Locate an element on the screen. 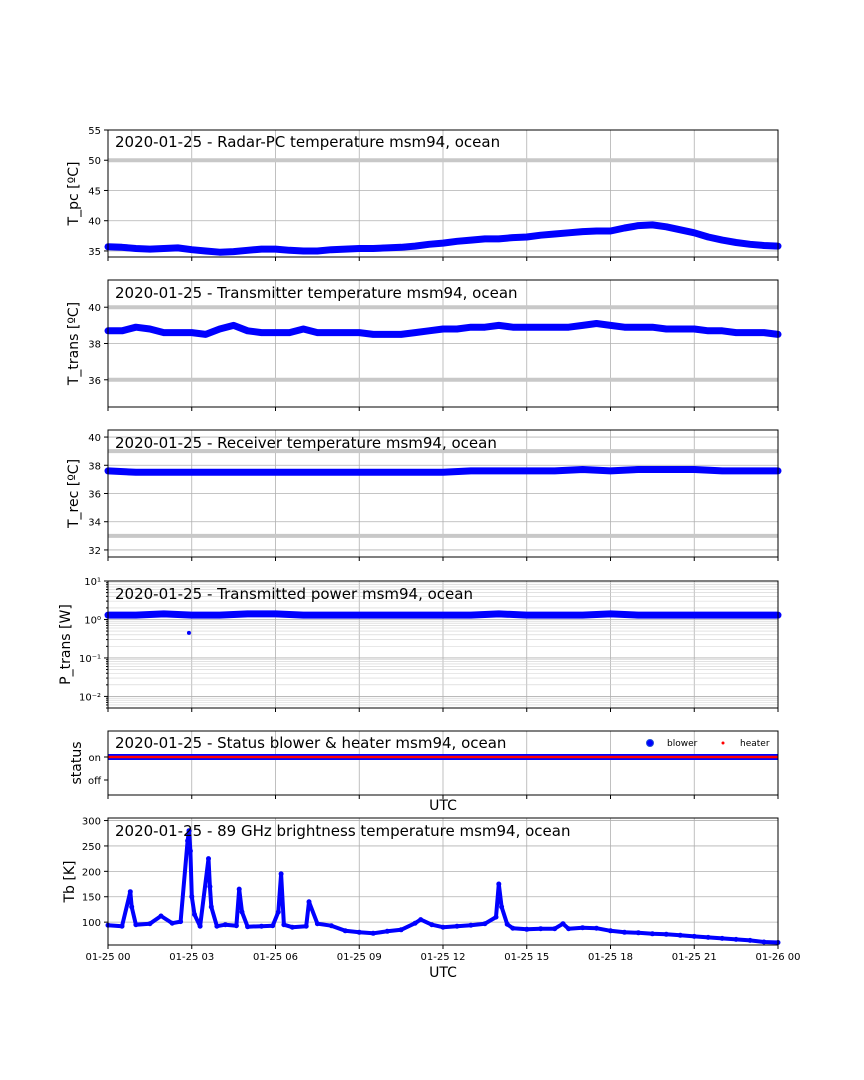 The width and height of the screenshot is (864, 1080). legend: blower heater is located at coordinates (708, 744).